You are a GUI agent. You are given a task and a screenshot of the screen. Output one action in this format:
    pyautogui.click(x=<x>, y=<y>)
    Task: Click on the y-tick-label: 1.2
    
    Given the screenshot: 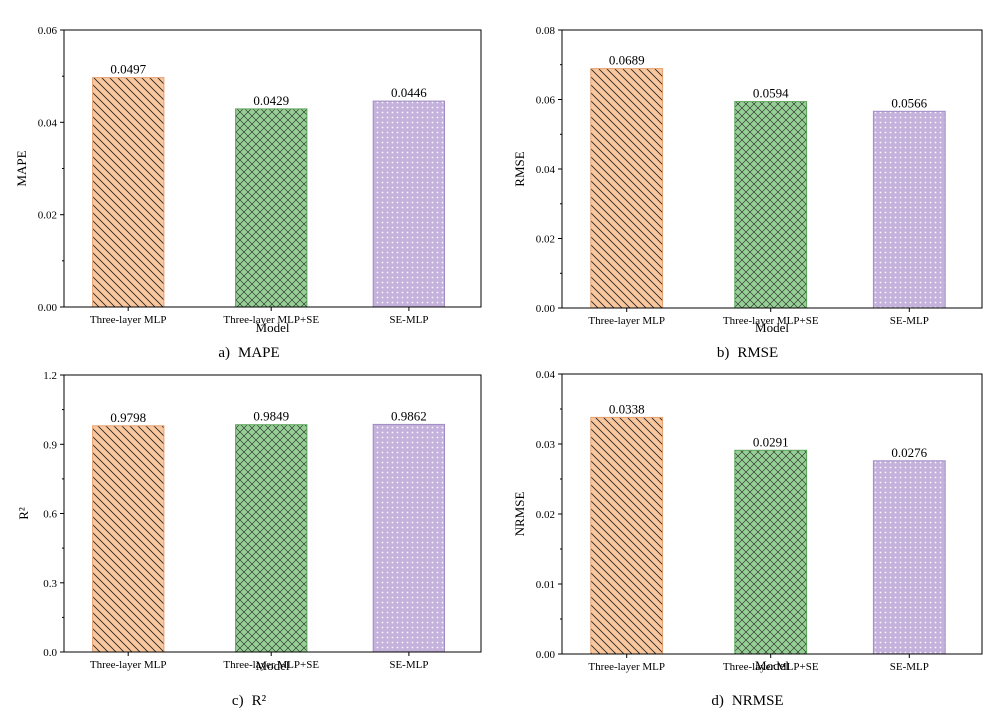 What is the action you would take?
    pyautogui.click(x=50, y=376)
    